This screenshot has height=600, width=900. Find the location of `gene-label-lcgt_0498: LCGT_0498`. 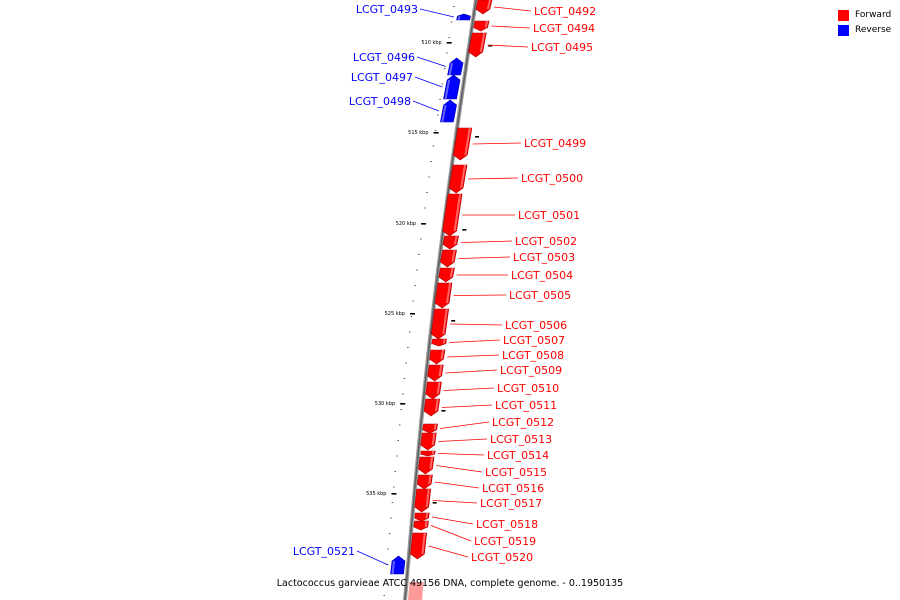

gene-label-lcgt_0498: LCGT_0498 is located at coordinates (394, 103).